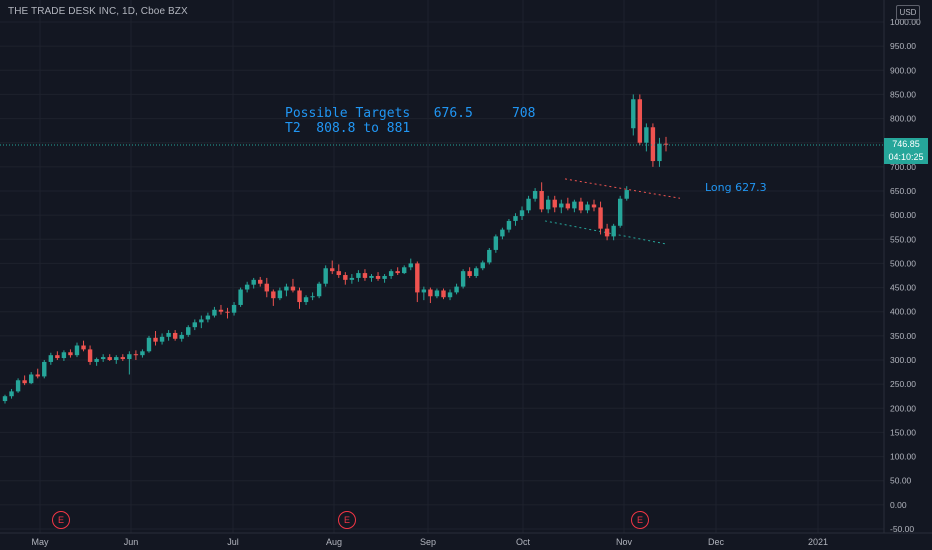 The width and height of the screenshot is (932, 550). I want to click on time-tick-label: Jun, so click(131, 542).